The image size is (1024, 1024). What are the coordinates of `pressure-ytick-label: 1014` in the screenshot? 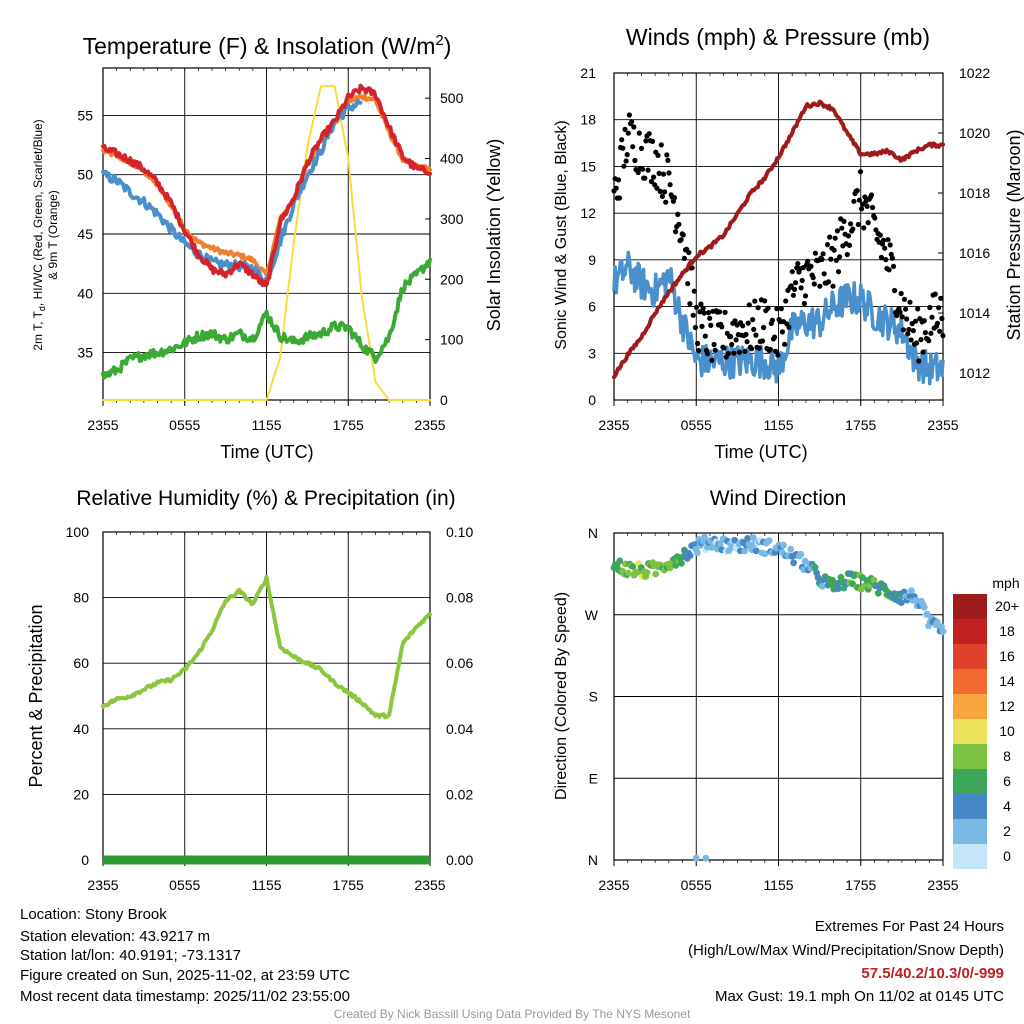 It's located at (974, 313).